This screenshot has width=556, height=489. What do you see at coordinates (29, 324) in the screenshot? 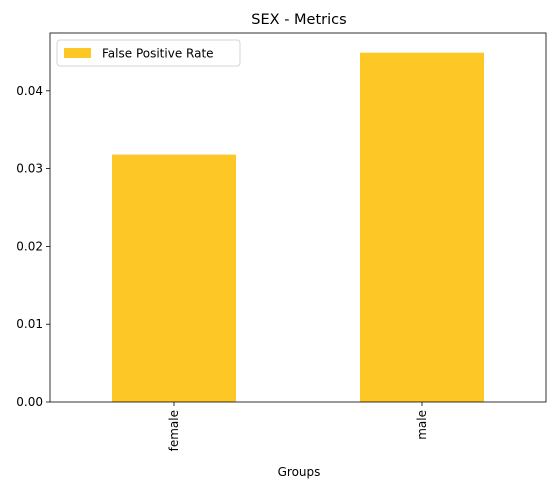
I see `y-tick-label: 0.01` at bounding box center [29, 324].